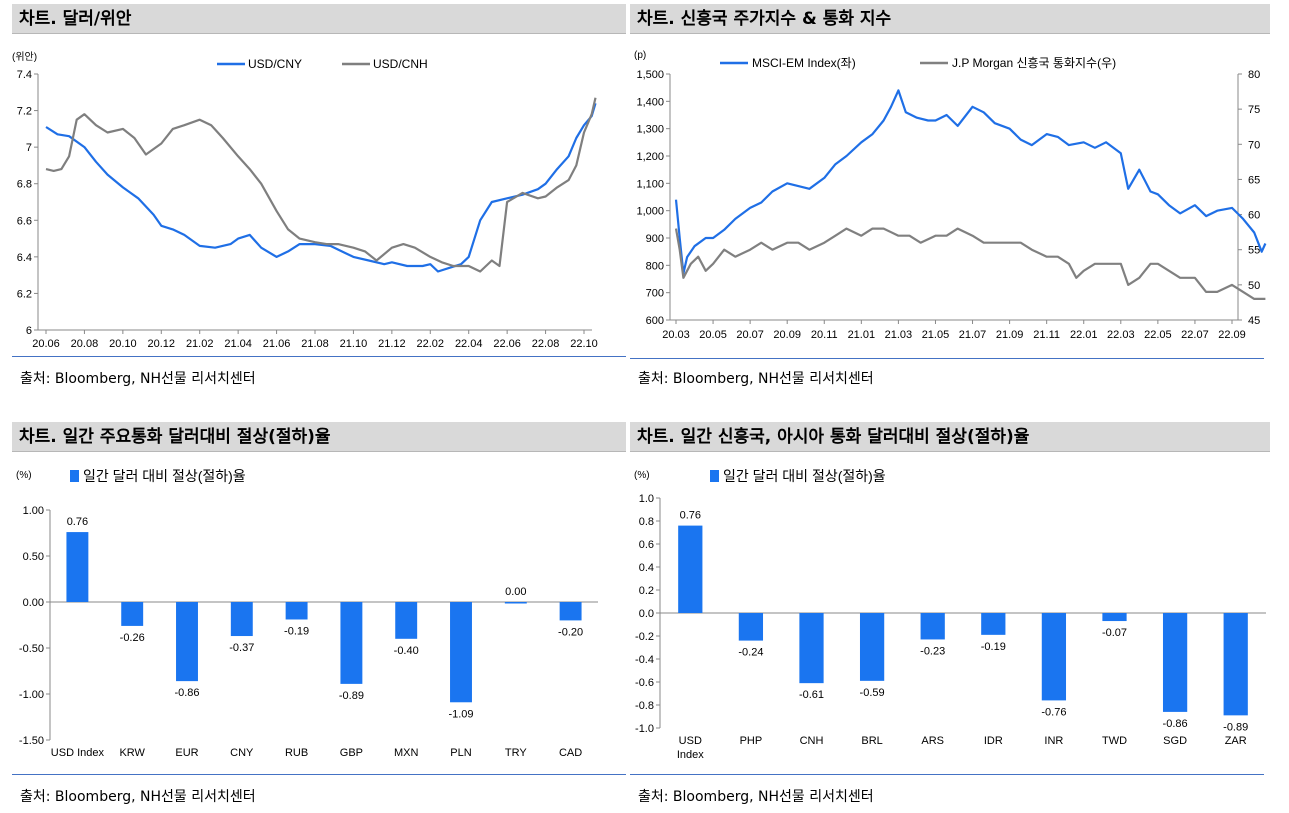 Image resolution: width=1289 pixels, height=813 pixels. I want to click on data-label: -0.20, so click(570, 632).